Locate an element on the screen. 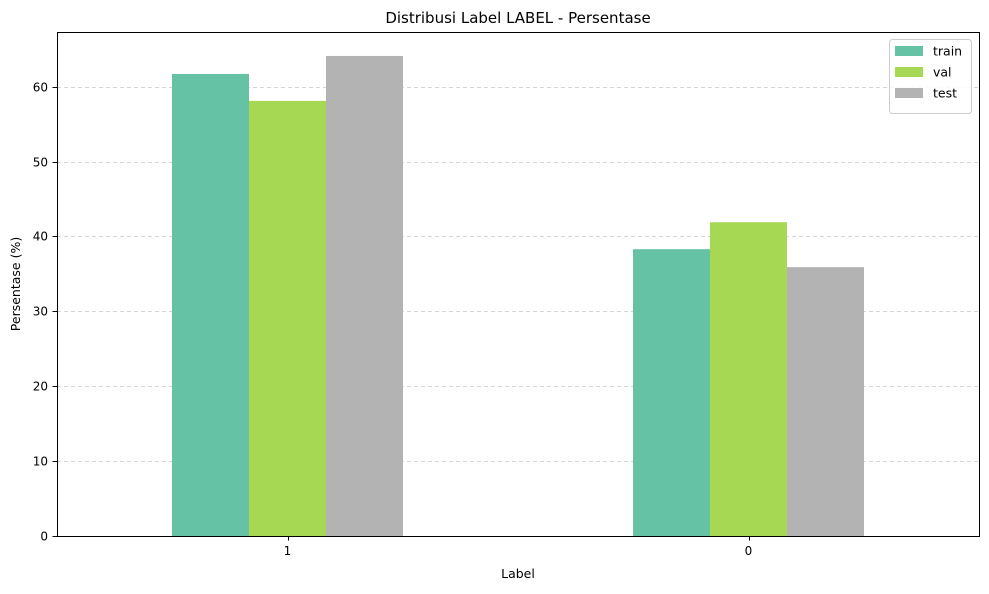 The height and width of the screenshot is (594, 989). legend-swatch-val is located at coordinates (909, 72).